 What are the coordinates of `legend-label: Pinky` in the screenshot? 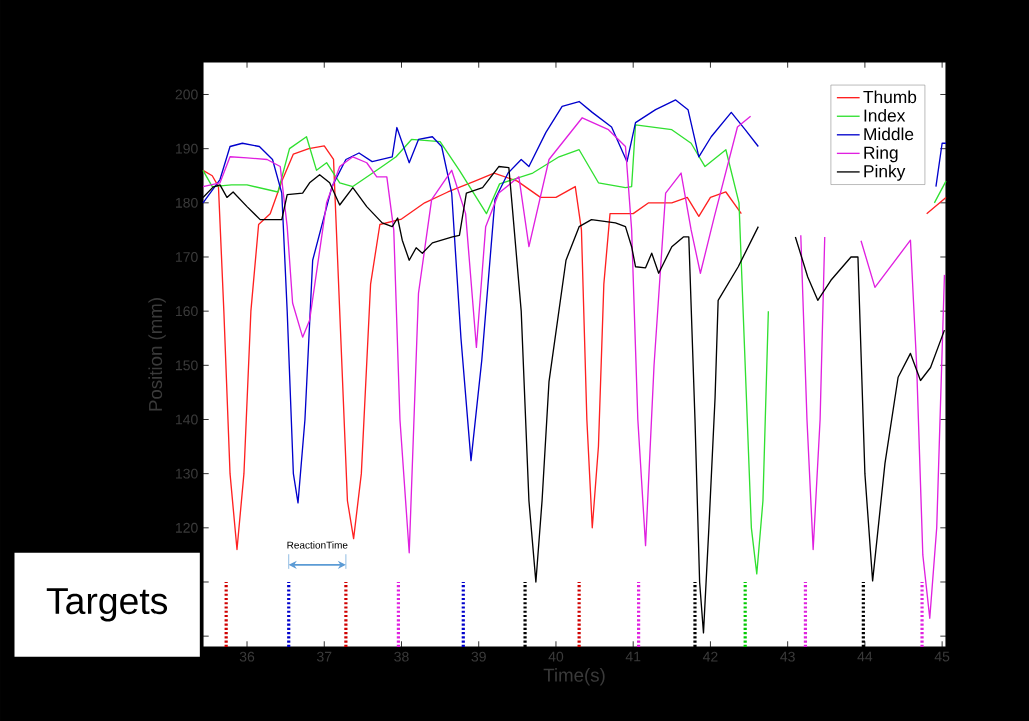 It's located at (885, 172).